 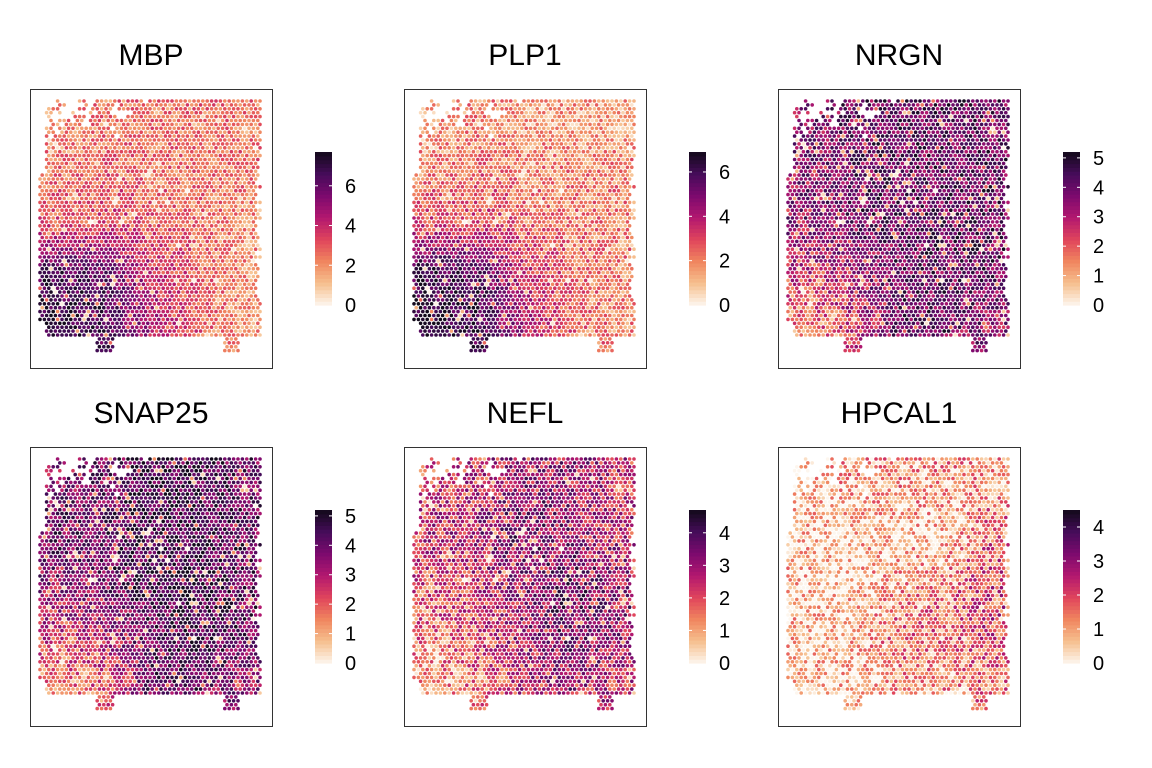 What do you see at coordinates (323, 165) in the screenshot?
I see `legend-color-step` at bounding box center [323, 165].